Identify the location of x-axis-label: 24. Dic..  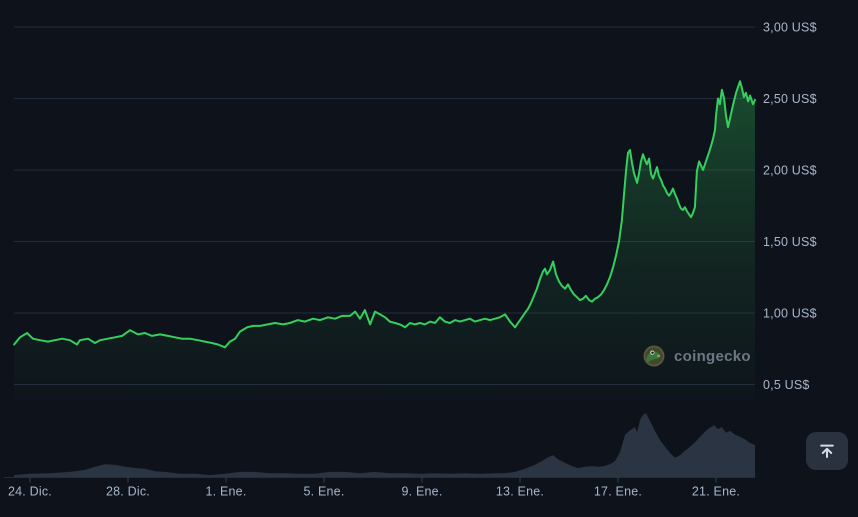
(30, 492).